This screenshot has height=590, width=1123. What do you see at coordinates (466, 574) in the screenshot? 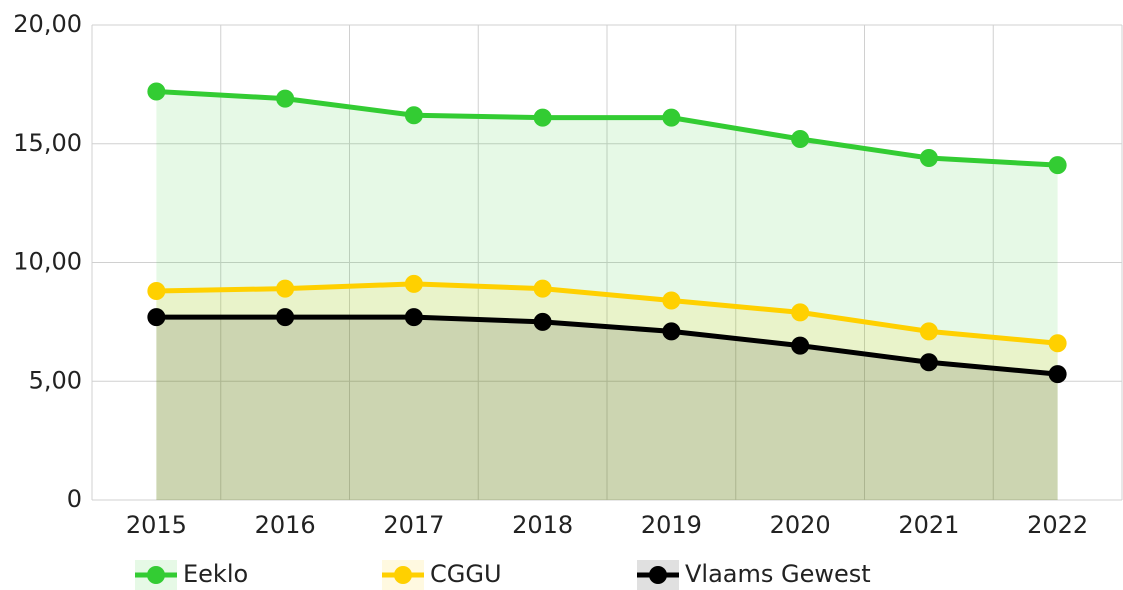
I see `legend-label: CGGU` at bounding box center [466, 574].